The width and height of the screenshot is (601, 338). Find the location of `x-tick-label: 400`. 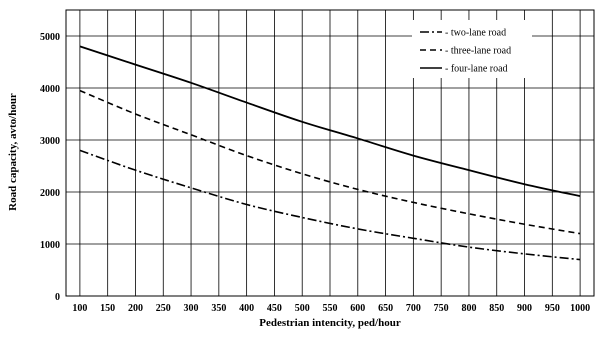

x-tick-label: 400 is located at coordinates (246, 308).